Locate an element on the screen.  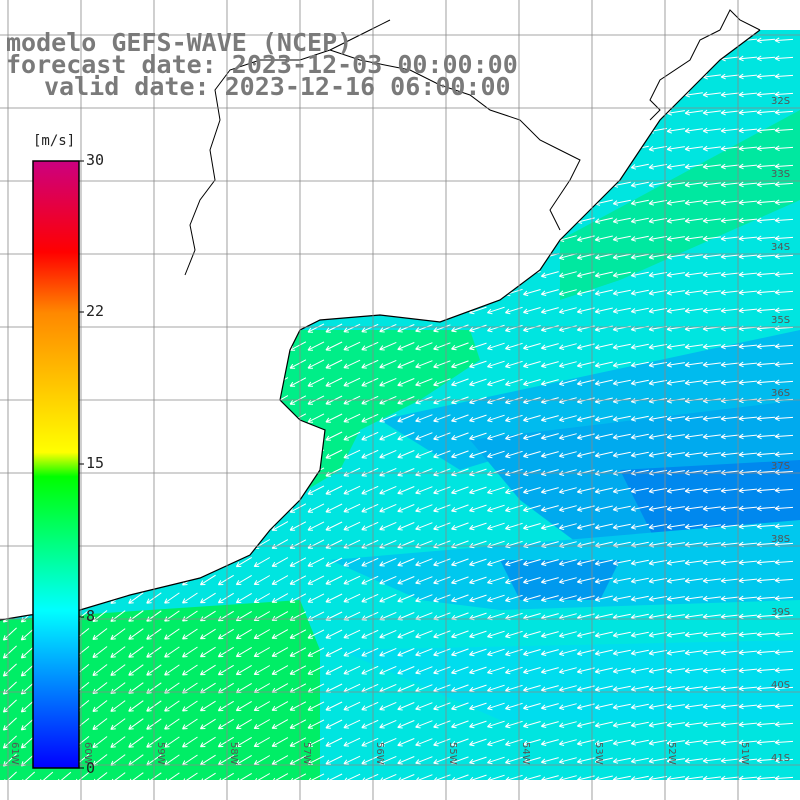
latitude-labels: 32S 33S 34S 35S 36S 37S 38S 39S 40S 41S is located at coordinates (780, 430).